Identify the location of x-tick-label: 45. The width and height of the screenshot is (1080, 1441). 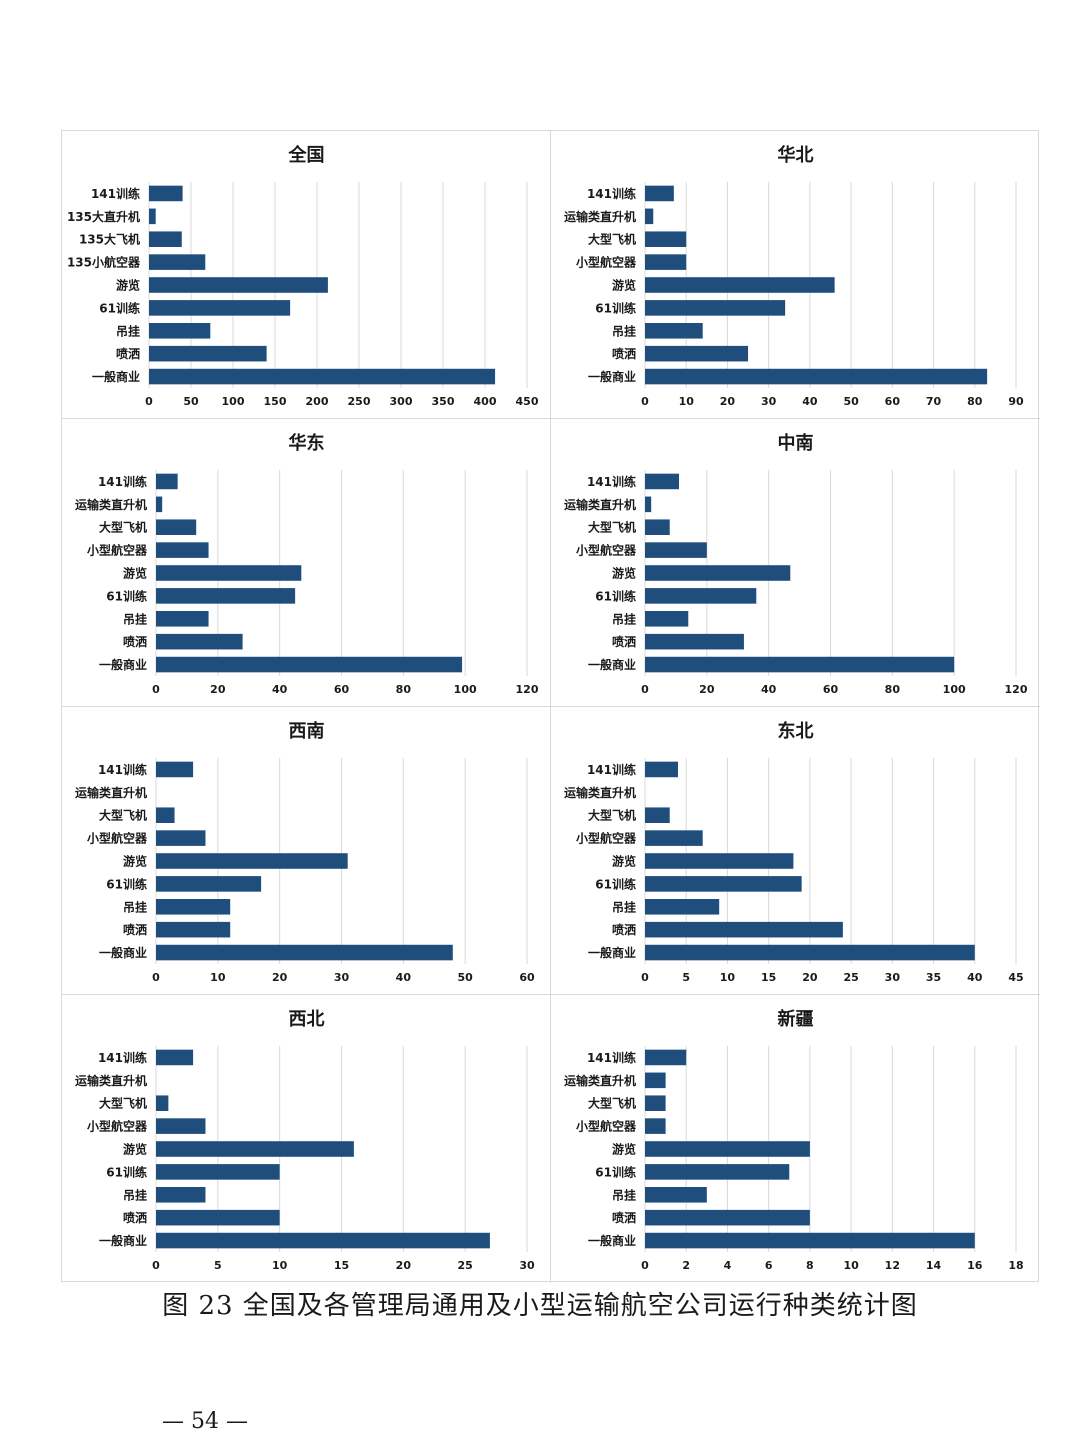
(1015, 977).